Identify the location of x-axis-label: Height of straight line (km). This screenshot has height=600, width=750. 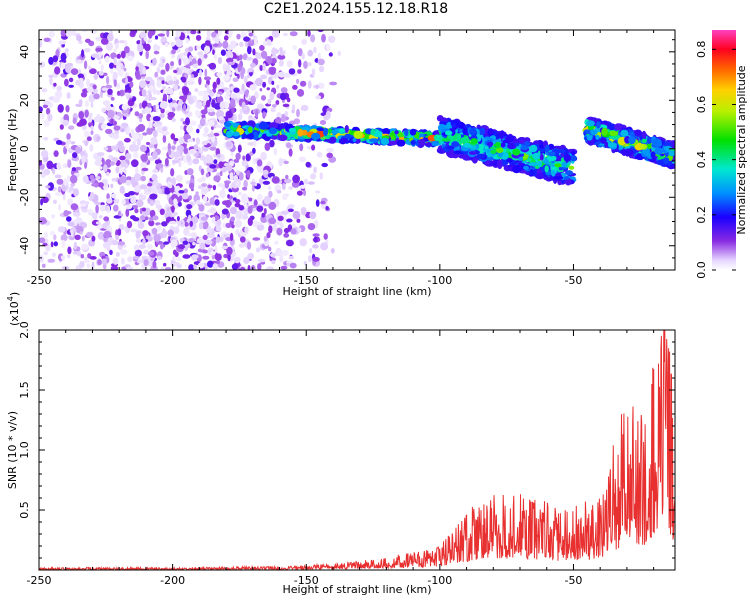
(356, 589).